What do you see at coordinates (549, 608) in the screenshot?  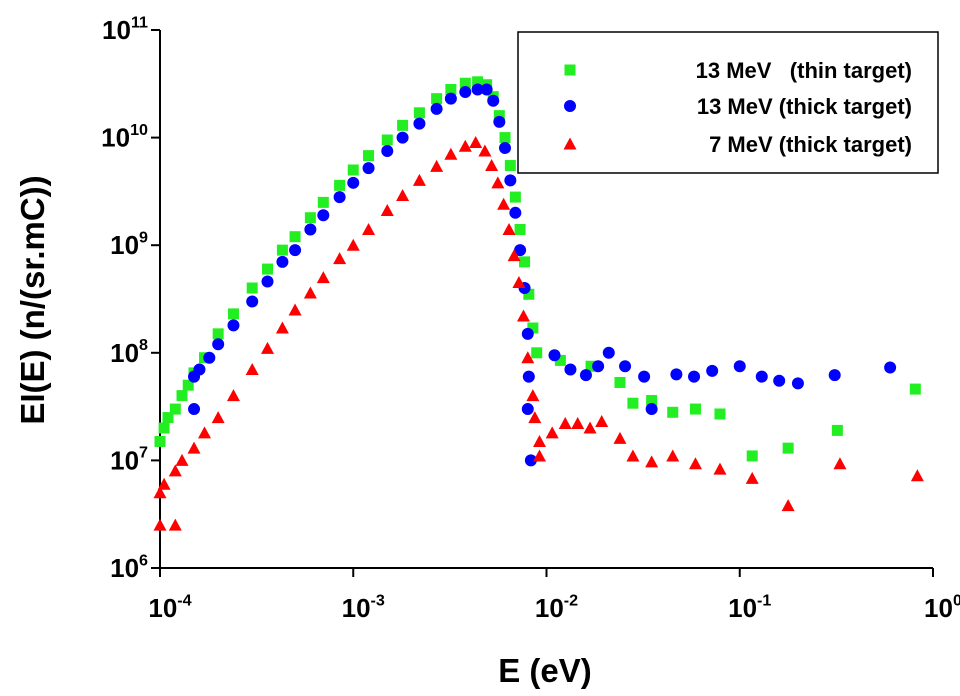 I see `x-tick-label-base: 10` at bounding box center [549, 608].